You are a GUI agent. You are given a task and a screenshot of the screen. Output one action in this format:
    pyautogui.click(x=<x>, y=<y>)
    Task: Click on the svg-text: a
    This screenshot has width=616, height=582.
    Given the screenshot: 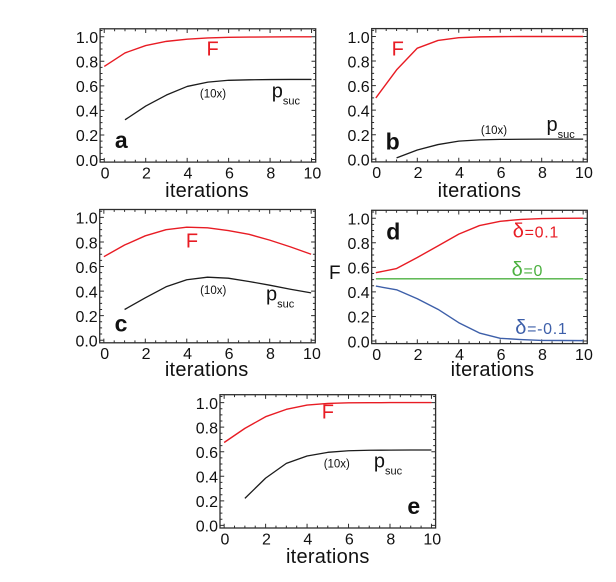 What is the action you would take?
    pyautogui.click(x=121, y=140)
    